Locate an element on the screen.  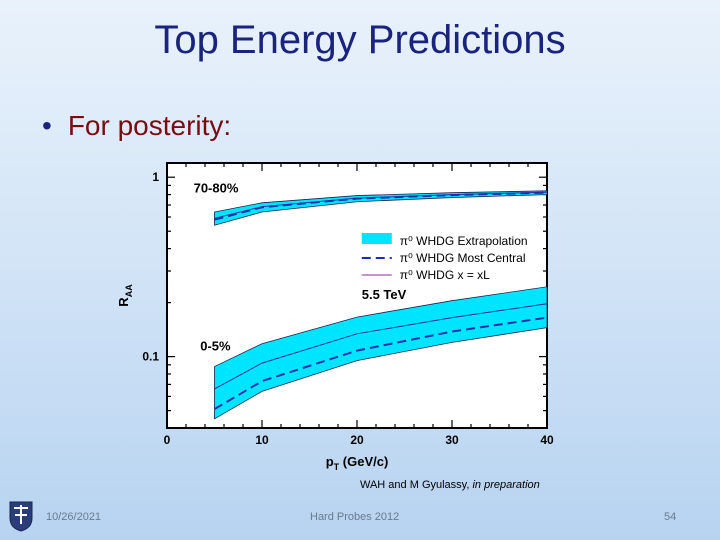
x-tick-label: 0 is located at coordinates (167, 440).